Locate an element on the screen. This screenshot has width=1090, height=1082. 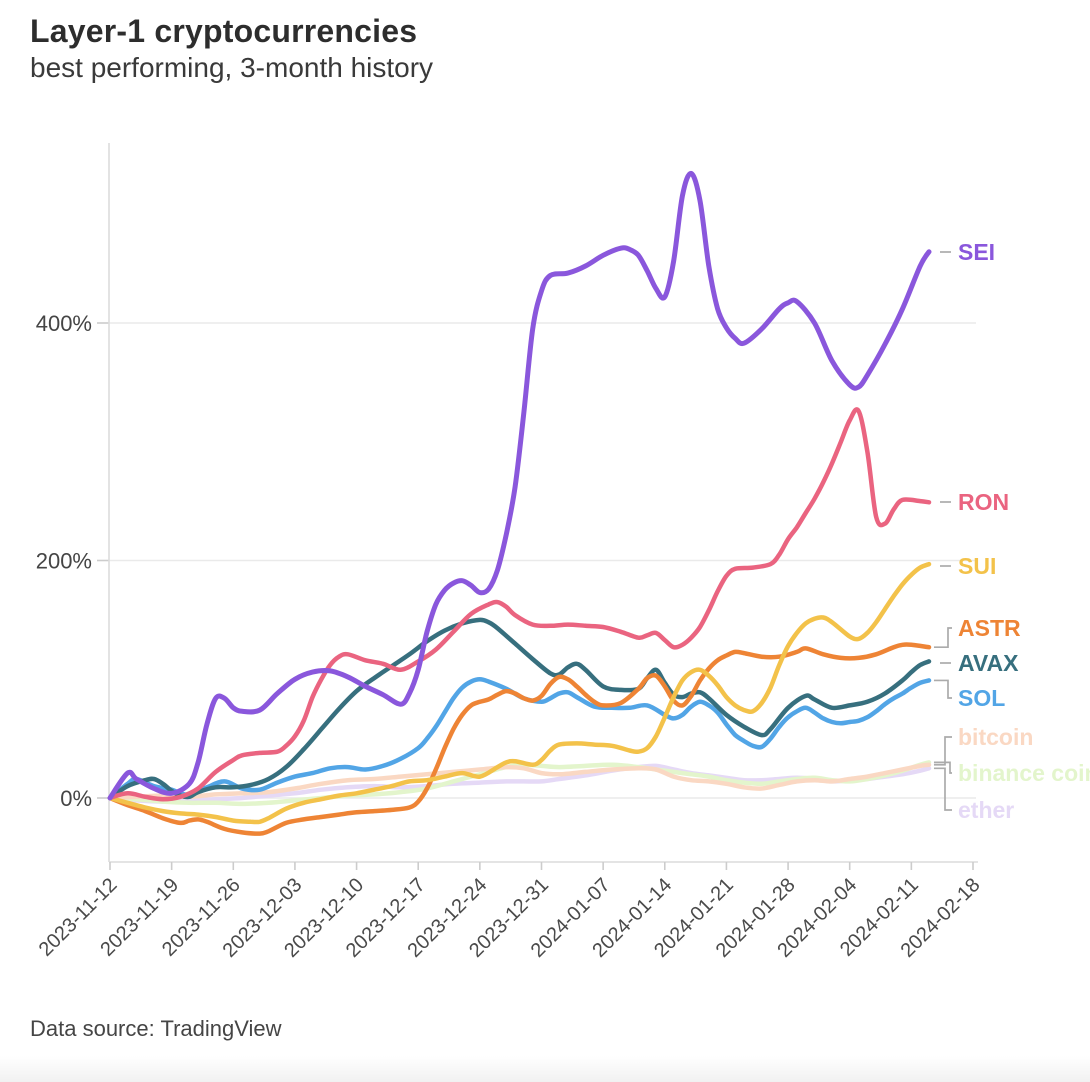
series-end-label-ASTR: ASTR is located at coordinates (989, 628).